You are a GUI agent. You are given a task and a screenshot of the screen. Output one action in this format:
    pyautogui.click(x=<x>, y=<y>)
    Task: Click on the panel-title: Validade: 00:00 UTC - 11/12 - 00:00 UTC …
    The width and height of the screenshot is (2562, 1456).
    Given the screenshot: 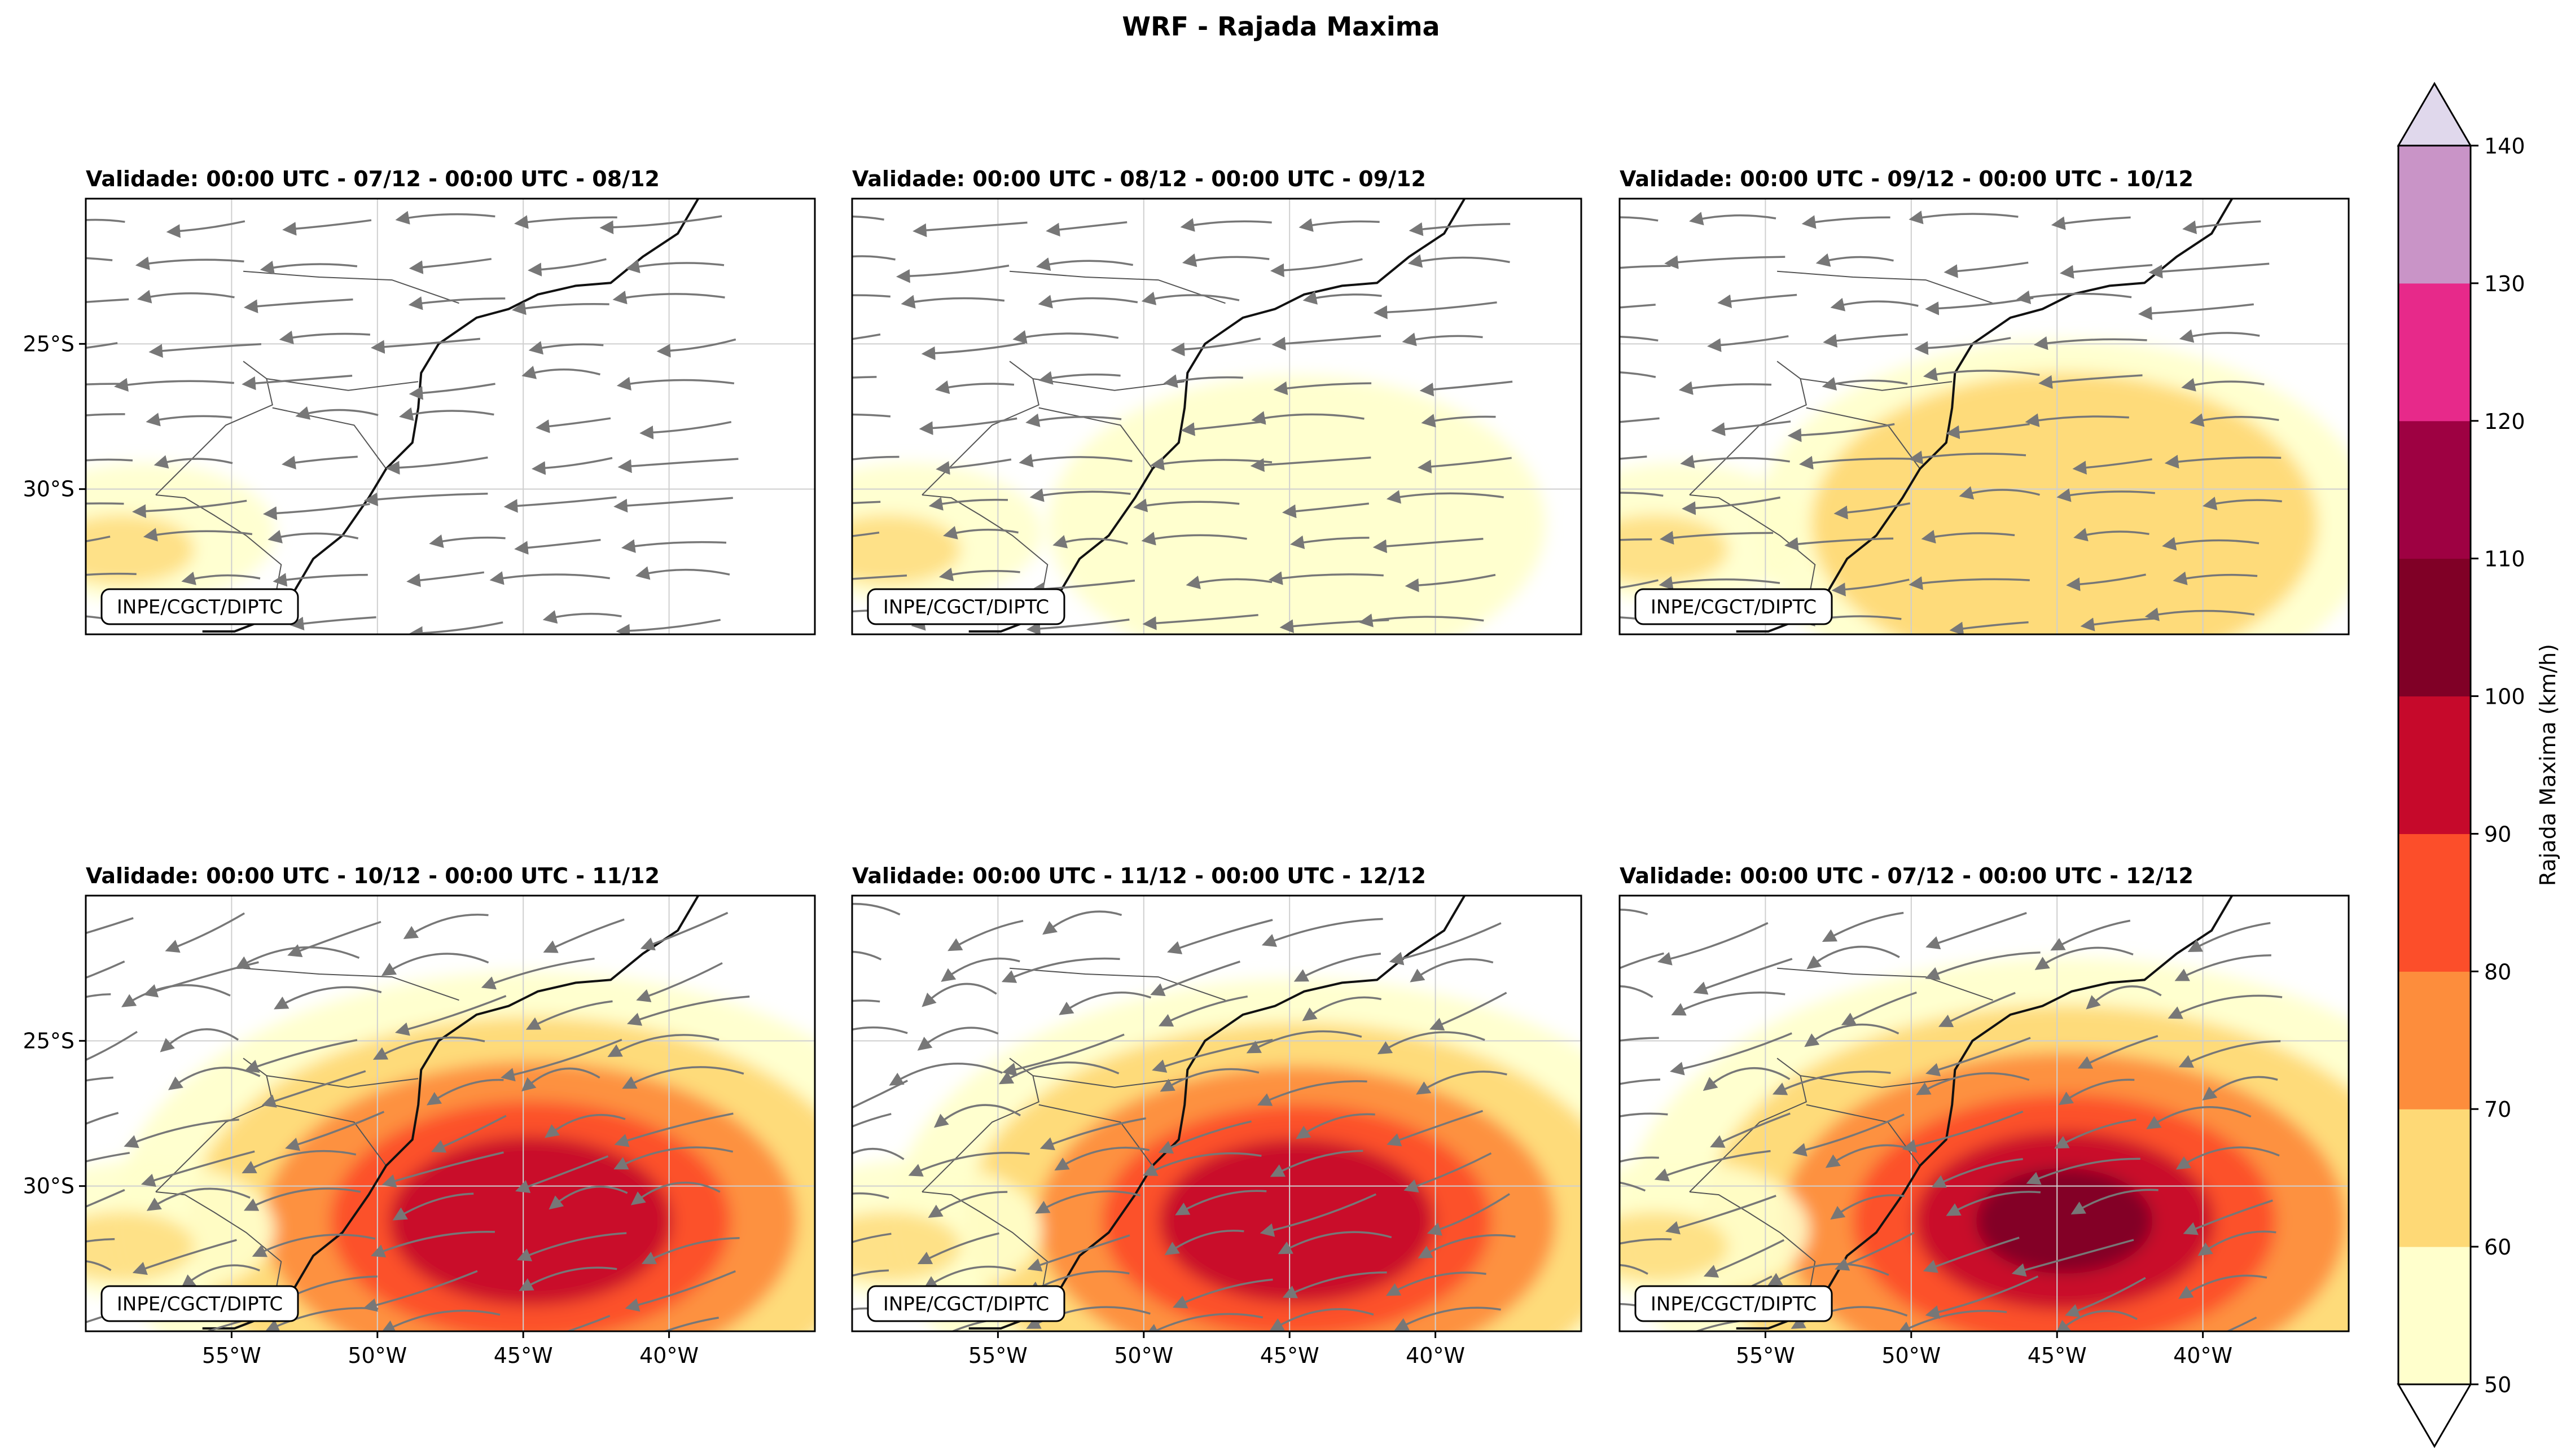 What is the action you would take?
    pyautogui.click(x=1139, y=875)
    